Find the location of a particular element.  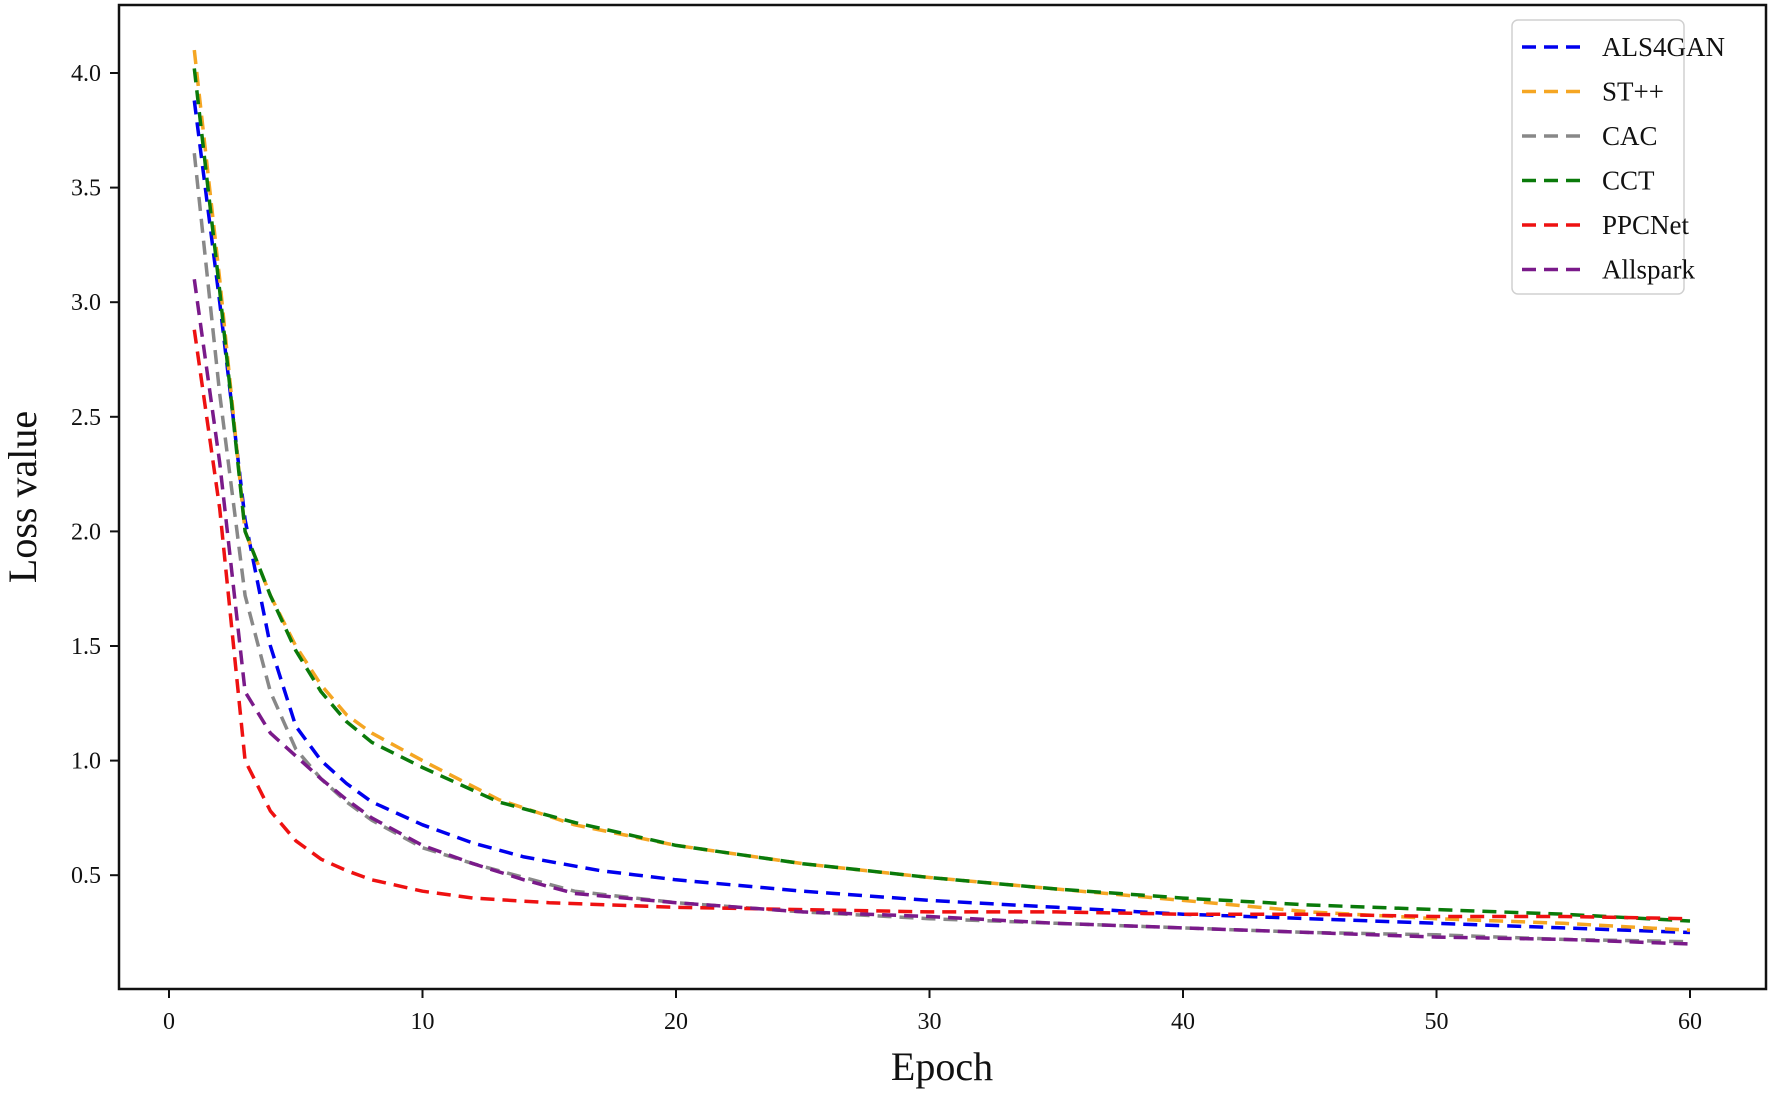

legend-label: ST++ is located at coordinates (1633, 92).